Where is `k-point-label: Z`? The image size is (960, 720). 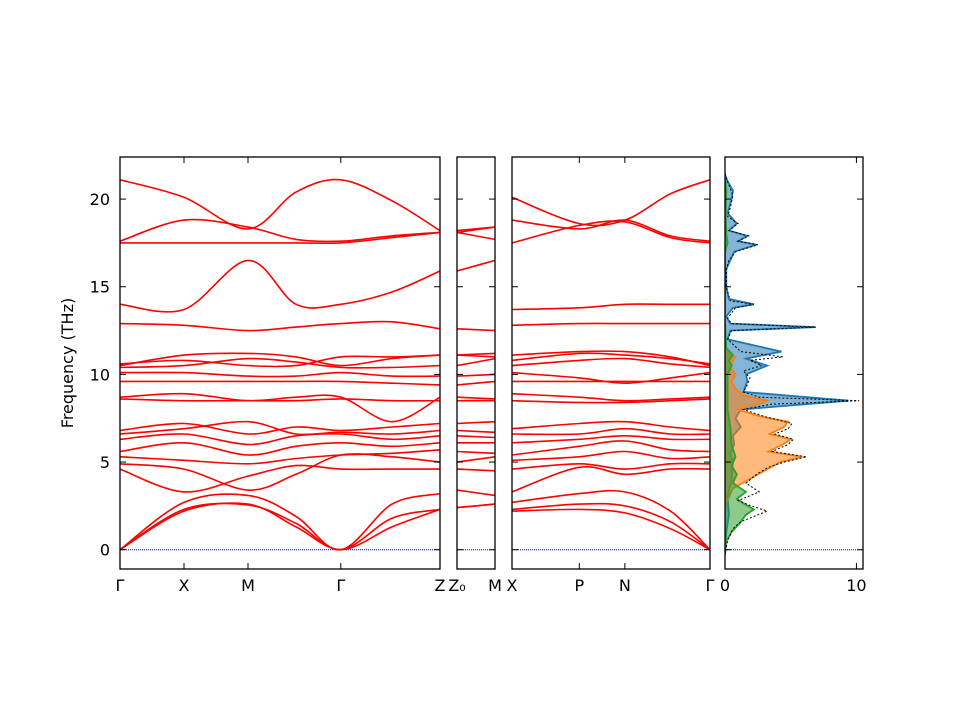
k-point-label: Z is located at coordinates (440, 585).